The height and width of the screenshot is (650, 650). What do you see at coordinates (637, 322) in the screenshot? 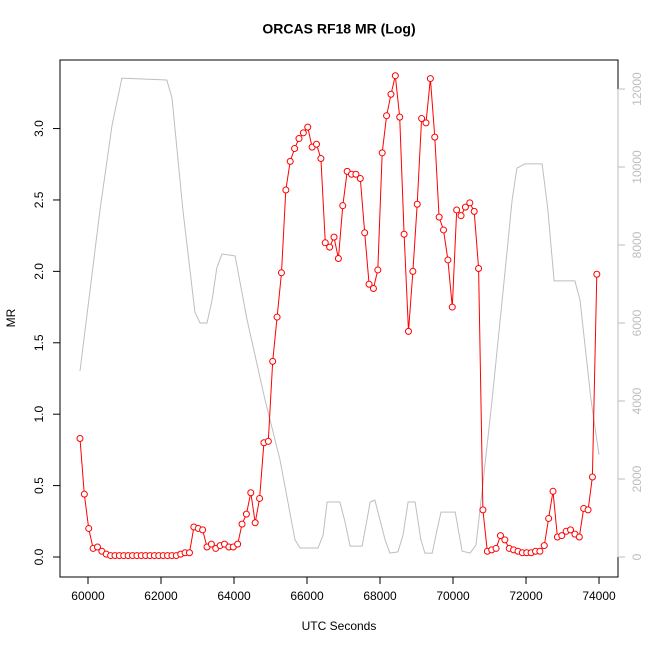
I see `y2-tick-label: 6000` at bounding box center [637, 322].